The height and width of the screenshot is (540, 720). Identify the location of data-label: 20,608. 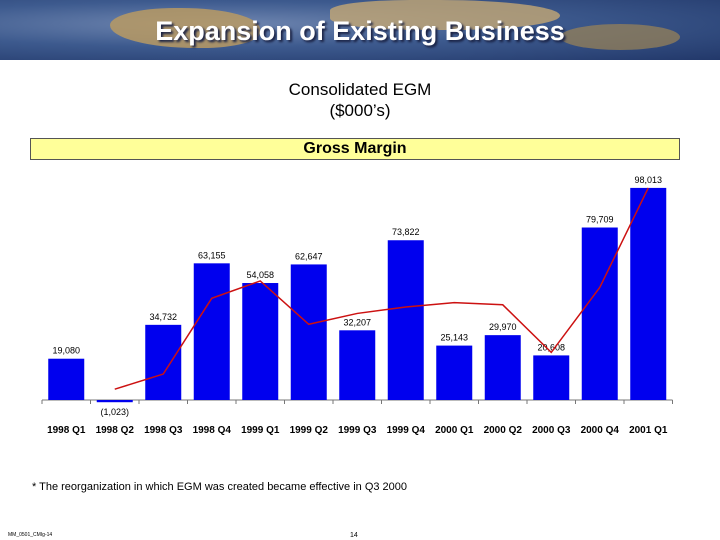
(551, 347).